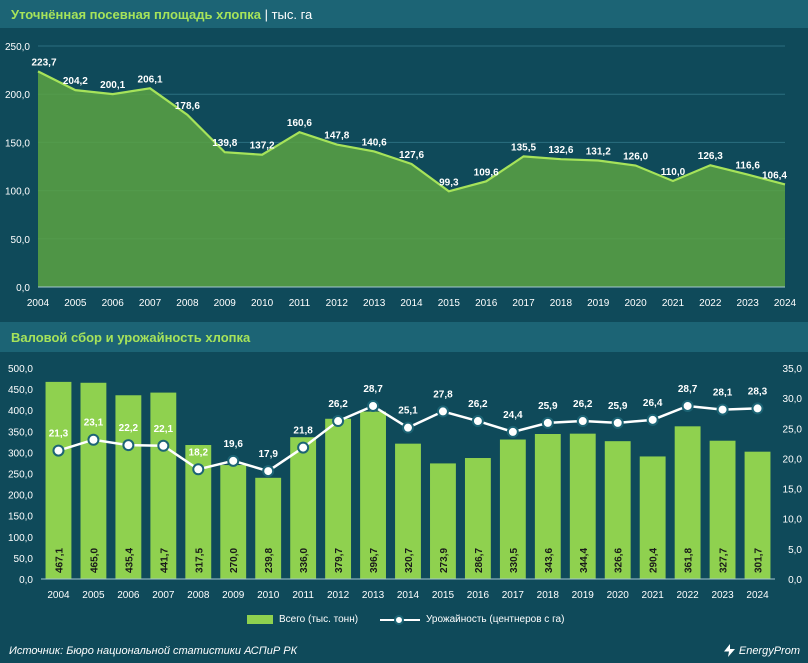 The image size is (808, 663). What do you see at coordinates (409, 560) in the screenshot?
I see `bar-value-label: 320,7` at bounding box center [409, 560].